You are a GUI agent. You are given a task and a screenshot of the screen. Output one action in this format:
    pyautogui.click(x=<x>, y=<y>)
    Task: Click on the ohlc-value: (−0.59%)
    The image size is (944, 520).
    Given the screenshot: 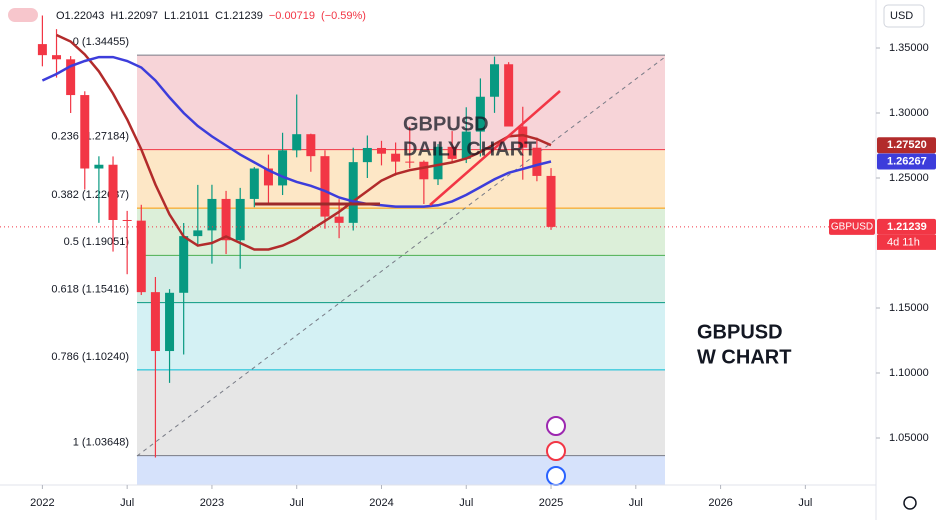 What is the action you would take?
    pyautogui.click(x=343, y=16)
    